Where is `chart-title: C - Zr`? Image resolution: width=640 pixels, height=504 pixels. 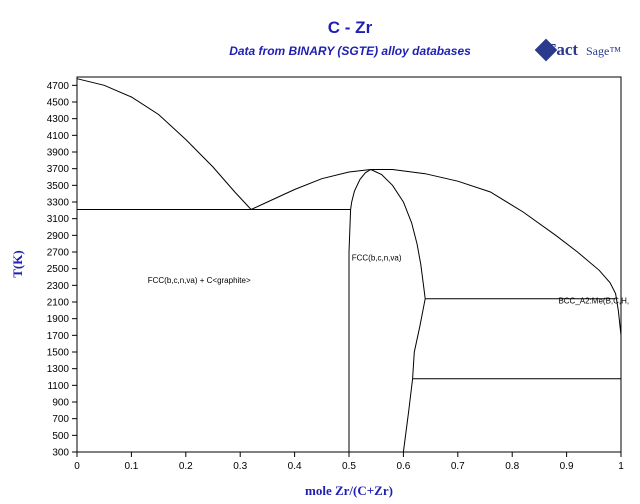 chart-title: C - Zr is located at coordinates (350, 27).